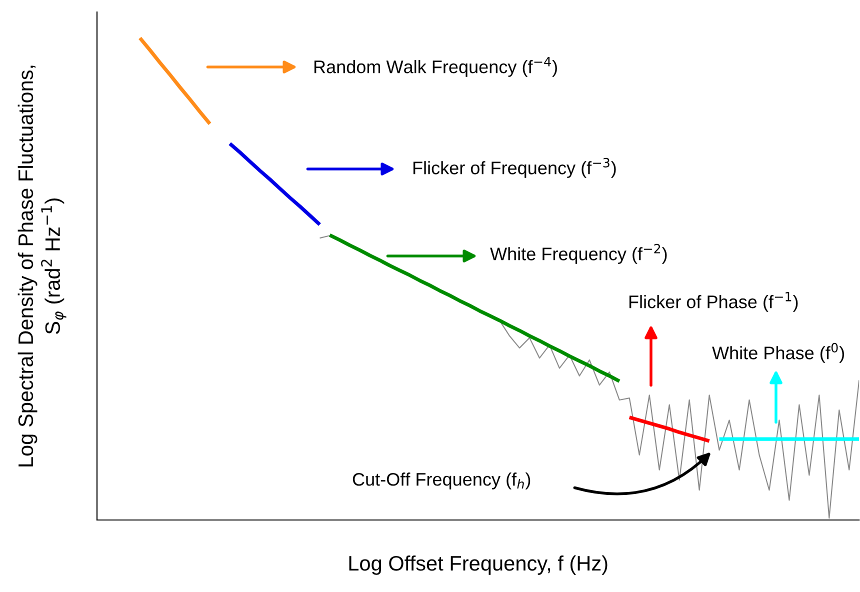 This screenshot has width=860, height=592. Describe the element at coordinates (514, 168) in the screenshot. I see `annotation: Flicker of Frequency (f$^{−3}$)` at that location.